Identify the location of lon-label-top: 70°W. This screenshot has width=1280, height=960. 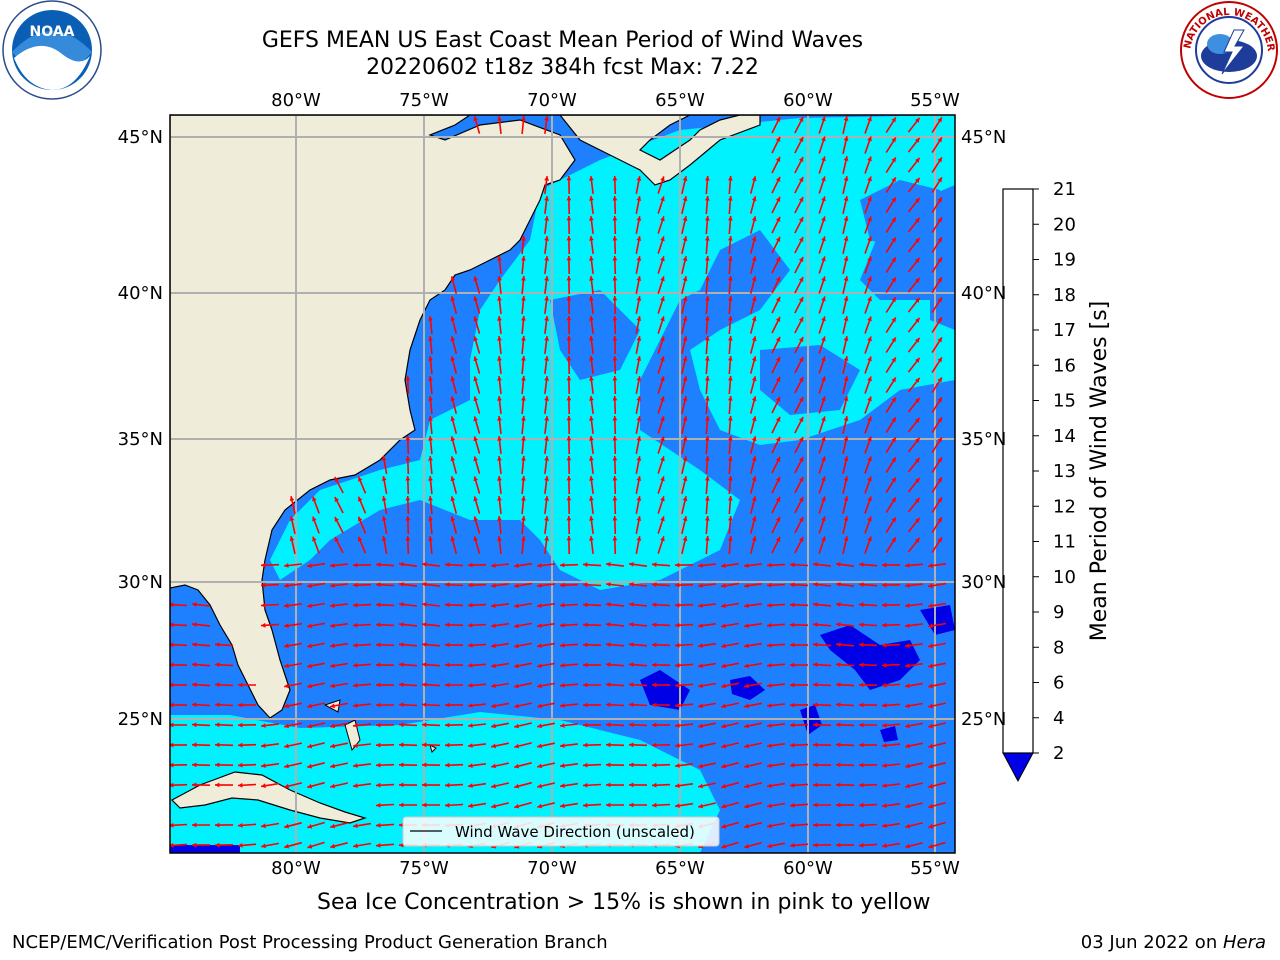
(552, 100).